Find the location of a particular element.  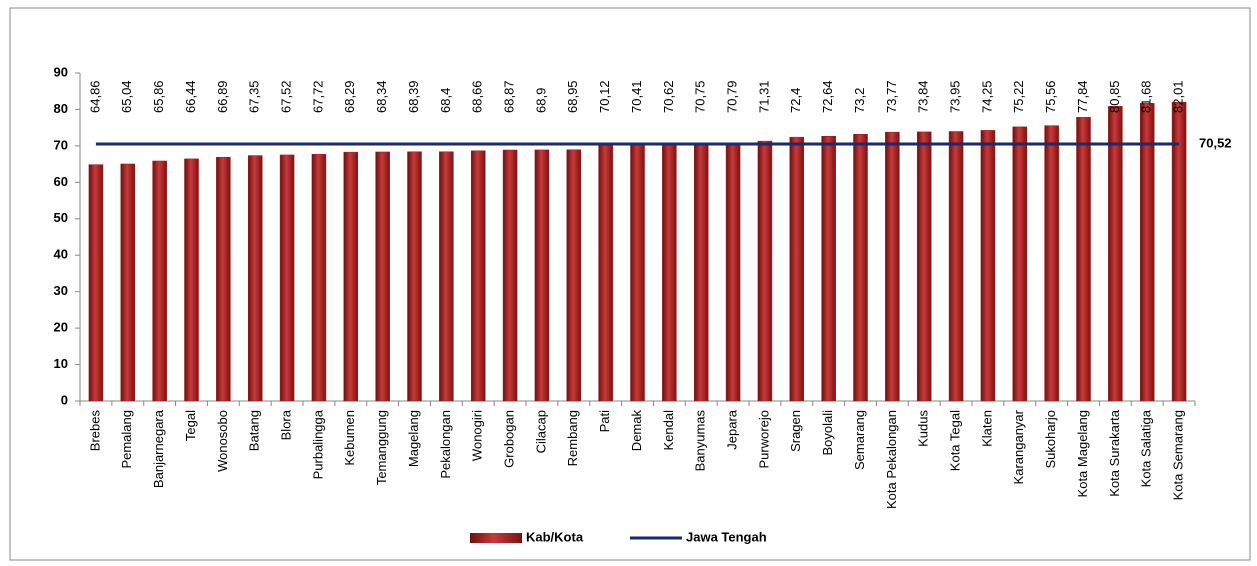

x-tick-label: Cilacap is located at coordinates (540, 431).